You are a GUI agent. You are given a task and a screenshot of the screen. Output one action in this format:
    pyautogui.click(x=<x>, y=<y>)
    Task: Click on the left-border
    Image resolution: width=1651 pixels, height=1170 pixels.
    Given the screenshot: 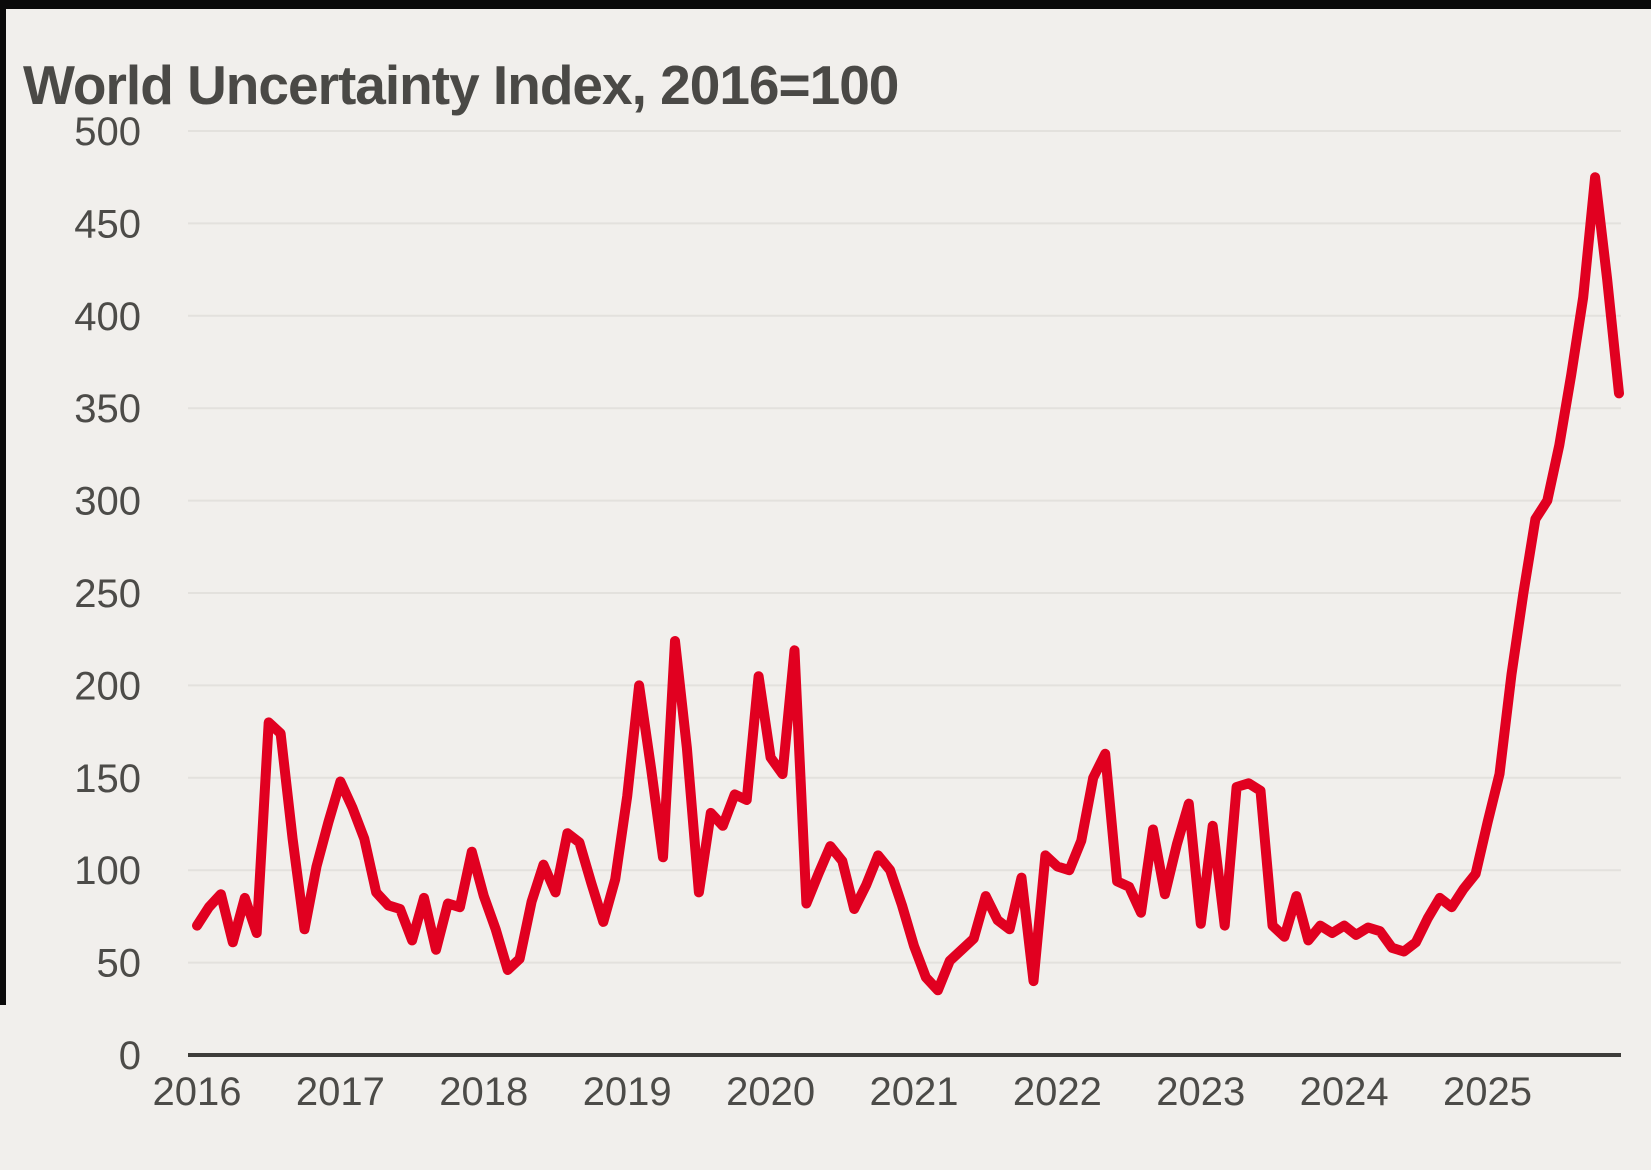 What is the action you would take?
    pyautogui.click(x=3, y=502)
    